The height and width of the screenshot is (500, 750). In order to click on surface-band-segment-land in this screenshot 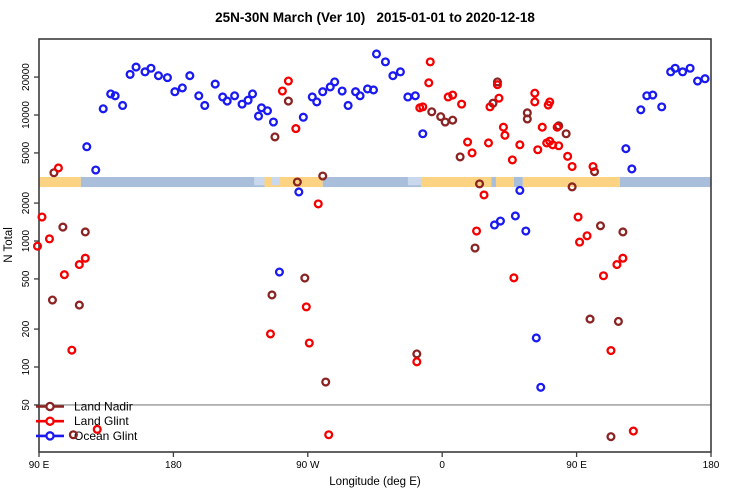, I will do `click(456, 182)`.